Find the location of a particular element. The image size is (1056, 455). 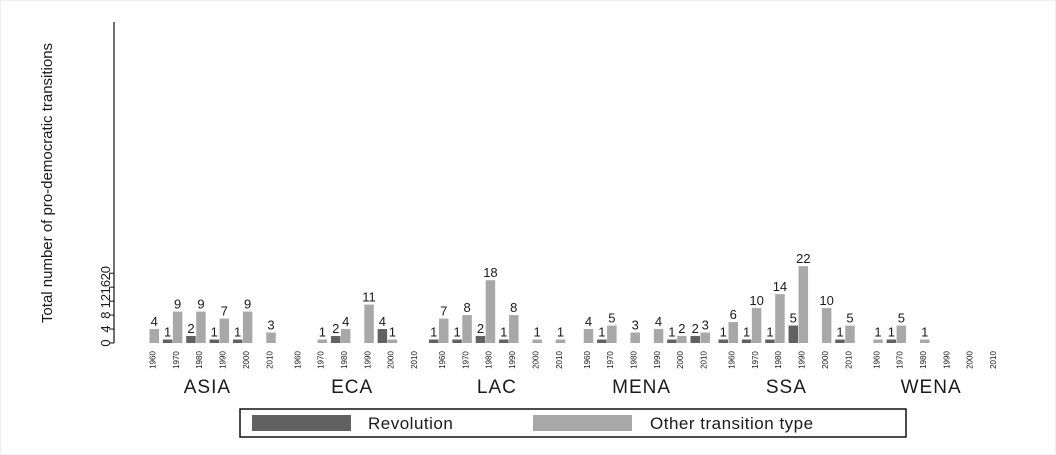

y-tick-label: 4 is located at coordinates (105, 328).